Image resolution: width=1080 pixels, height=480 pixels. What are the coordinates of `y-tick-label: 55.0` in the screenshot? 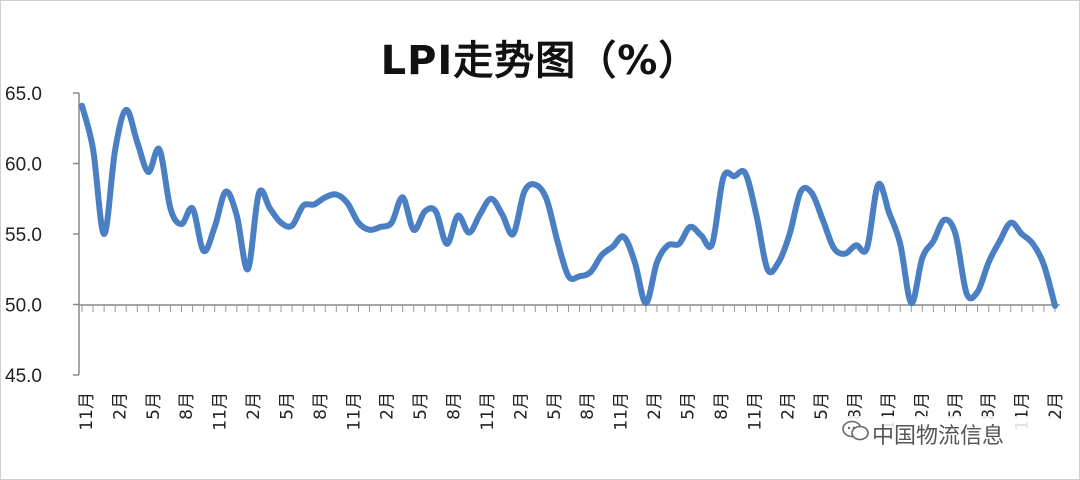 It's located at (23, 235).